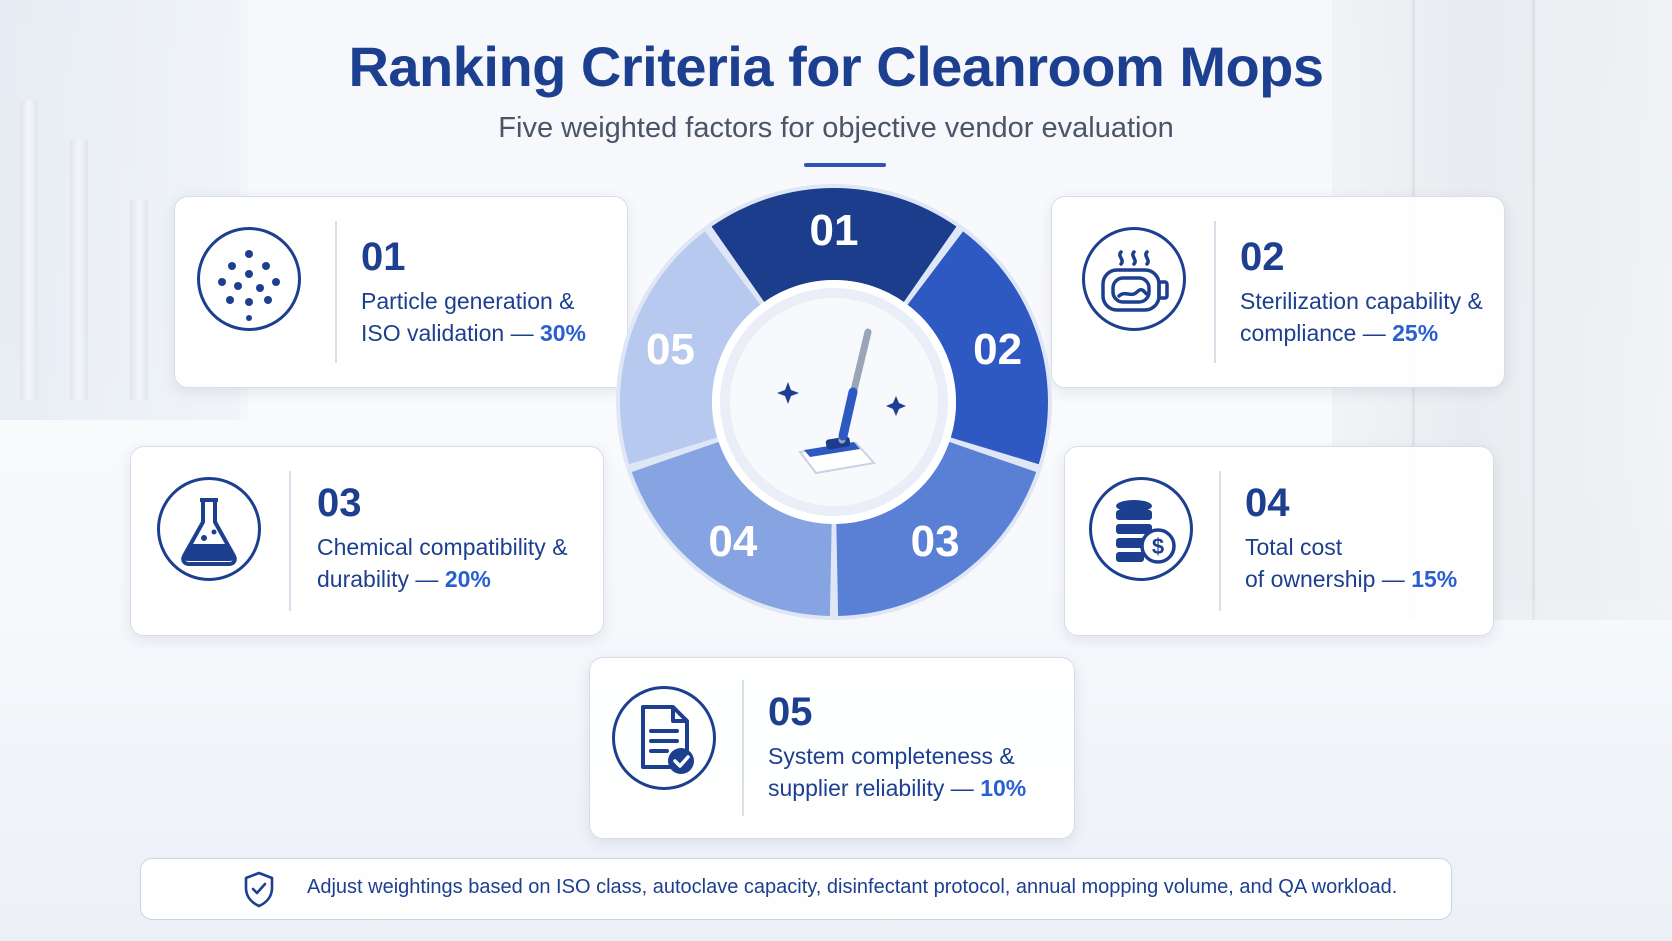 The height and width of the screenshot is (941, 1672). I want to click on mop-icon, so click(841, 401).